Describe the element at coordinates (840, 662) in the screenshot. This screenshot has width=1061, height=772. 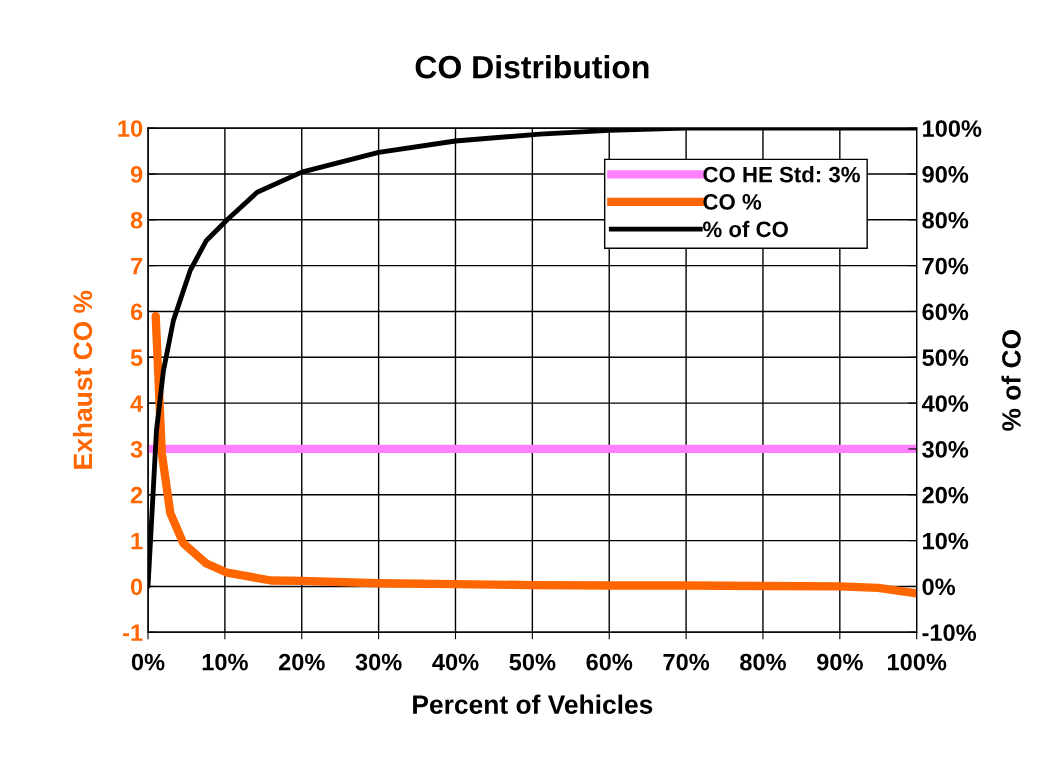
I see `x-tick-label: 90%` at that location.